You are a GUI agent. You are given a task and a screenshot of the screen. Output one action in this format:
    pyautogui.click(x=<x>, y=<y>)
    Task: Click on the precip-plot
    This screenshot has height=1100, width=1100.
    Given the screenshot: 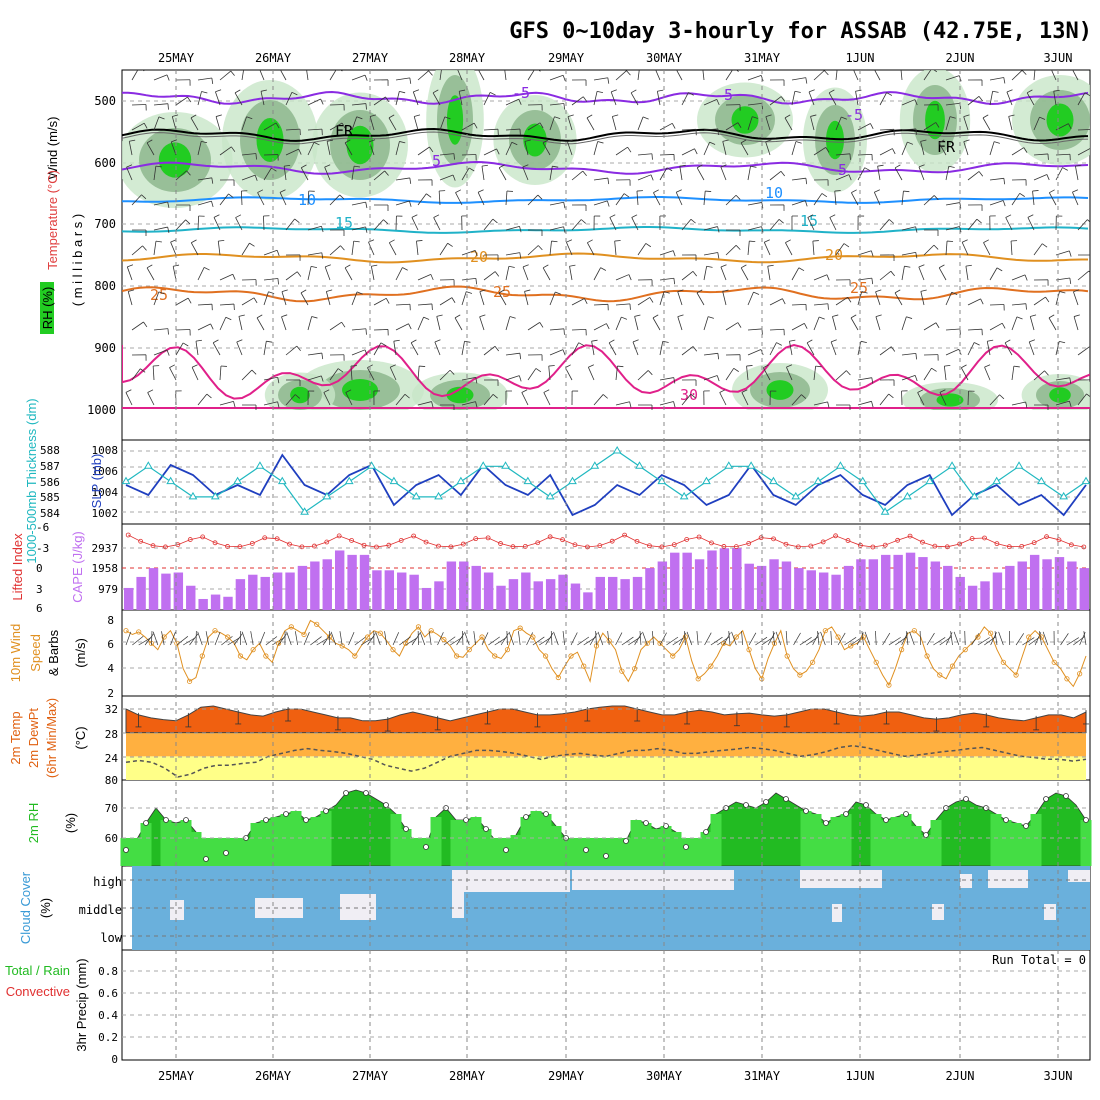 What is the action you would take?
    pyautogui.click(x=606, y=1004)
    